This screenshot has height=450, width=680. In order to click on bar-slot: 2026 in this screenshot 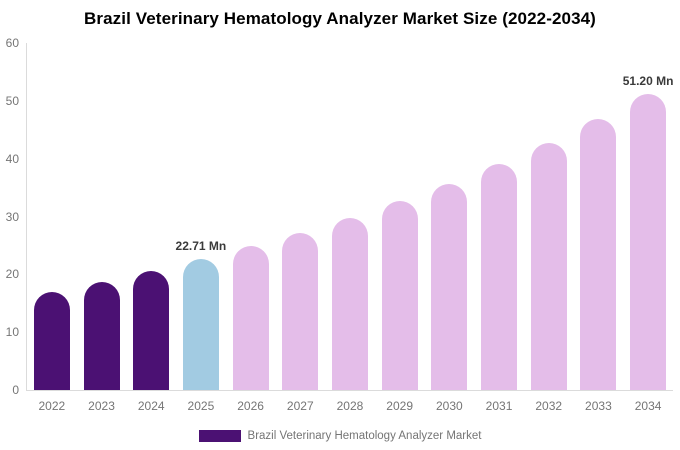, I will do `click(251, 228)`.